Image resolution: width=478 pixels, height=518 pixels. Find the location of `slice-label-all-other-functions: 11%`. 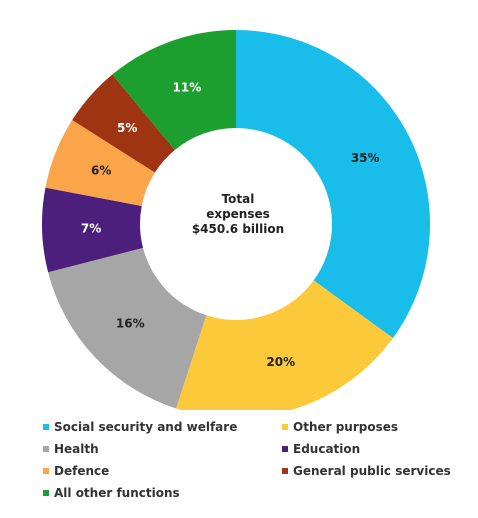

slice-label-all-other-functions: 11% is located at coordinates (187, 88).